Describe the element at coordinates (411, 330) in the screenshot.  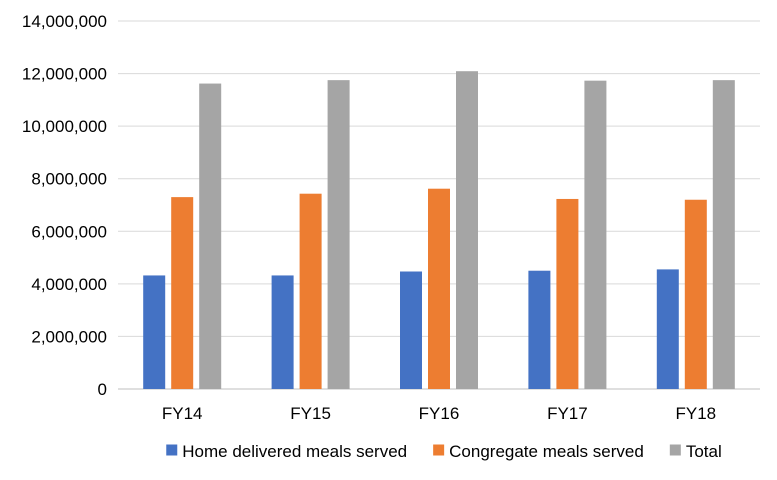
I see `bar-home-delivered-meals-served-fy16` at that location.